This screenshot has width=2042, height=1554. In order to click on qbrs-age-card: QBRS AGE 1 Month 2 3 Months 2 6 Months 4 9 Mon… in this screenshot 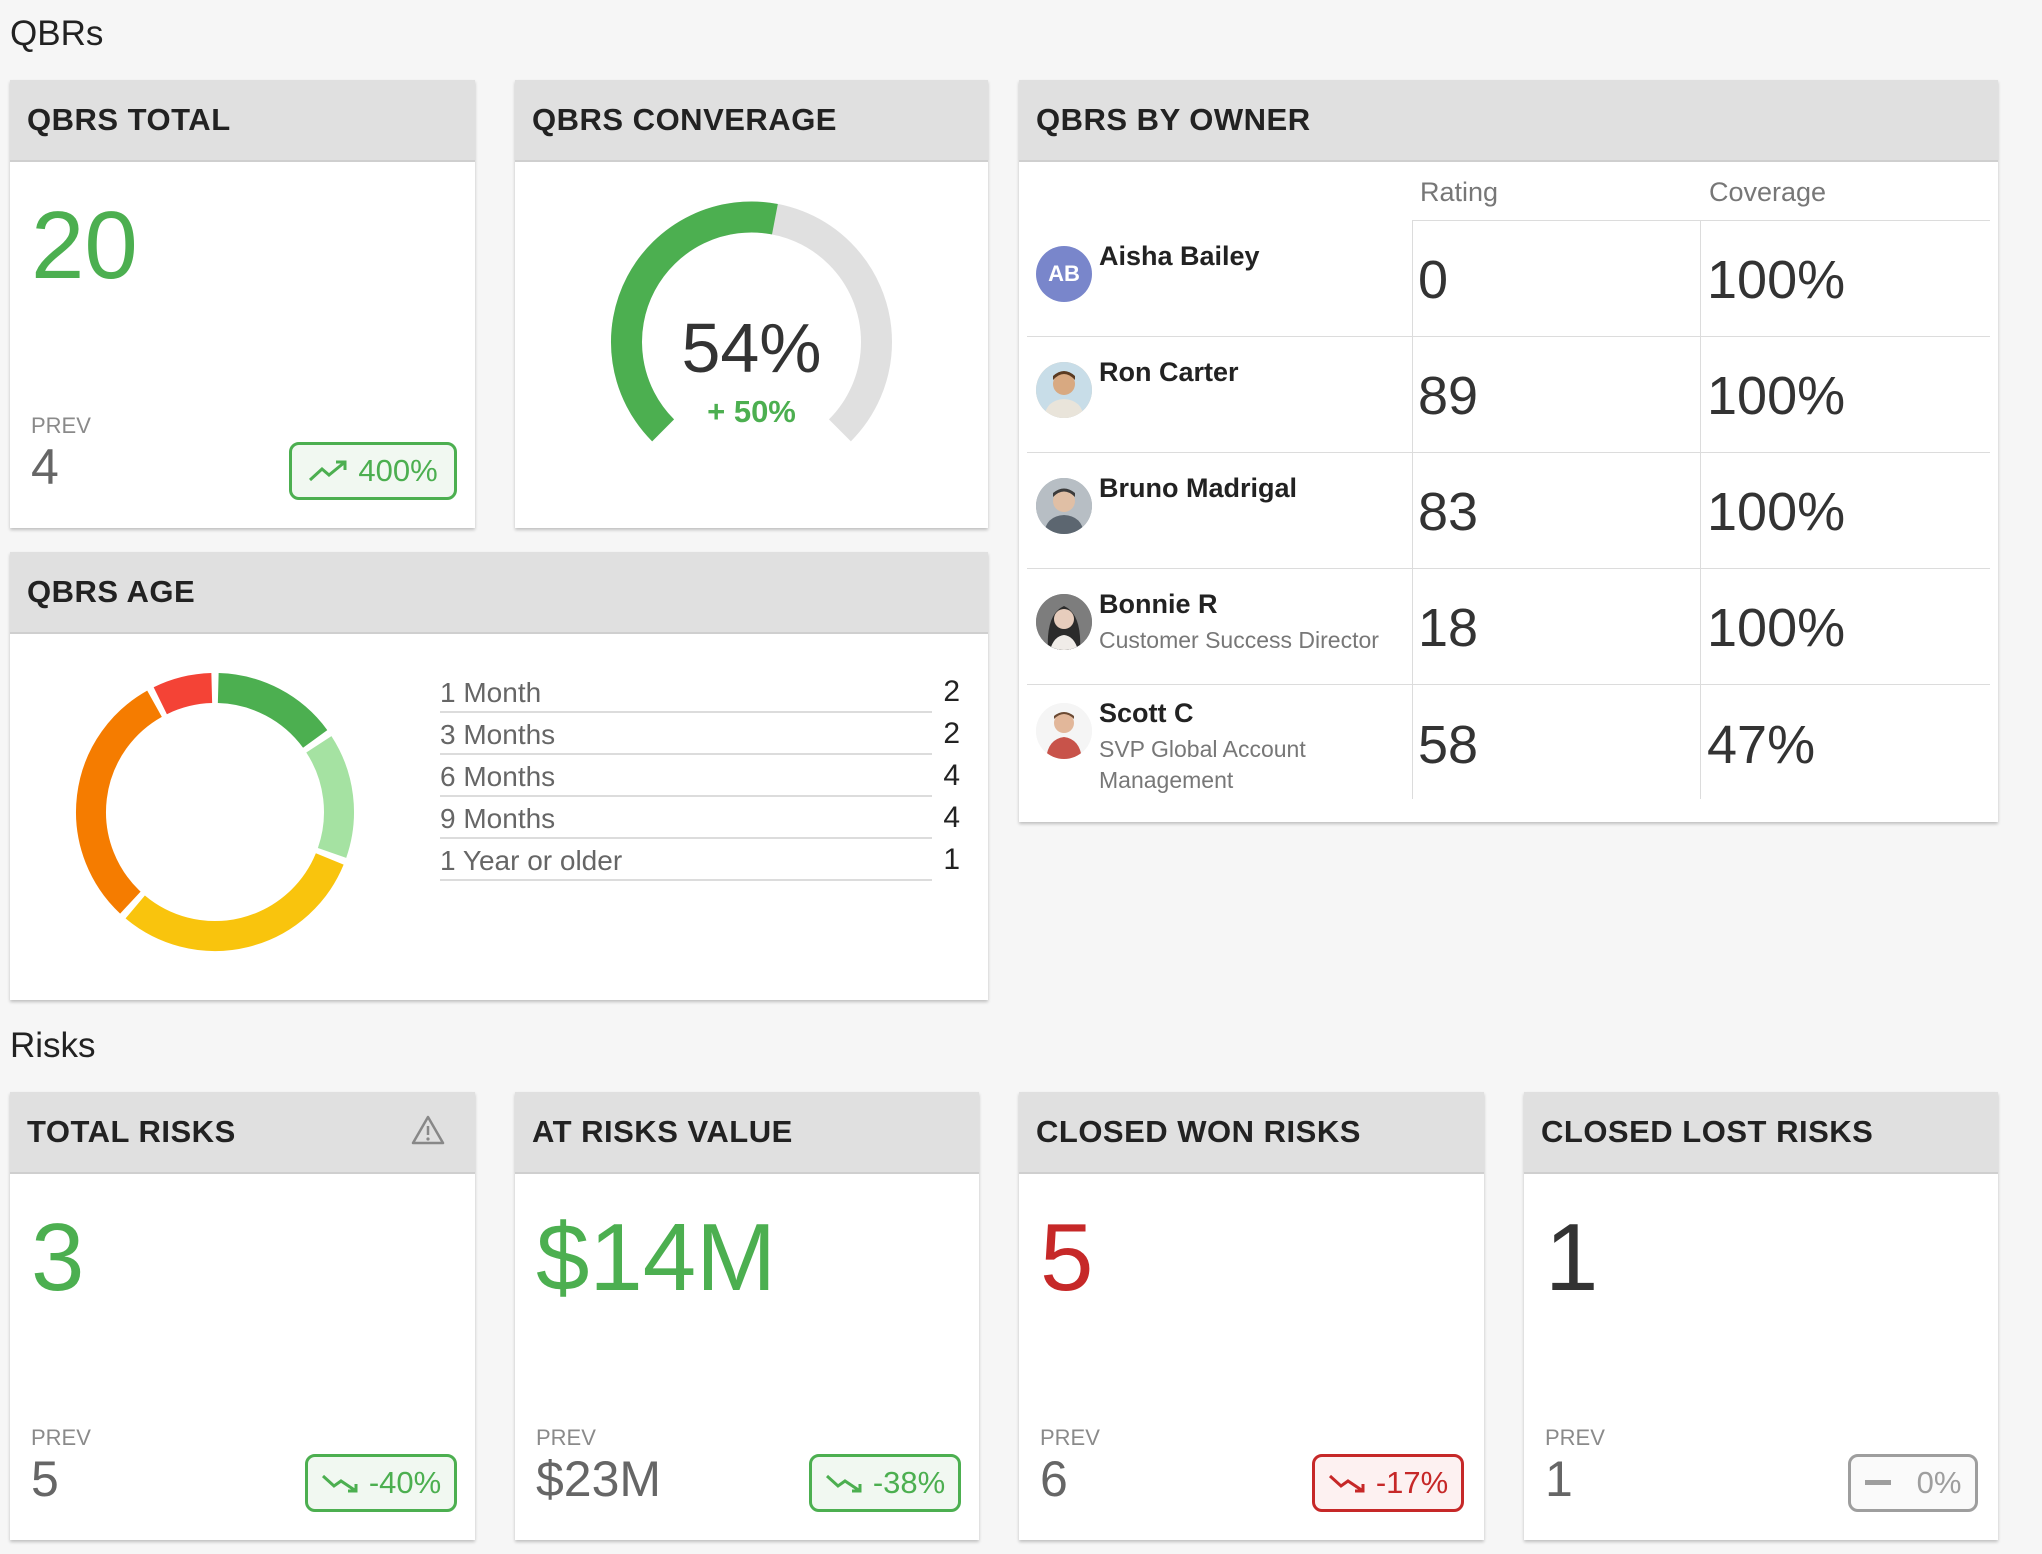, I will do `click(499, 776)`.